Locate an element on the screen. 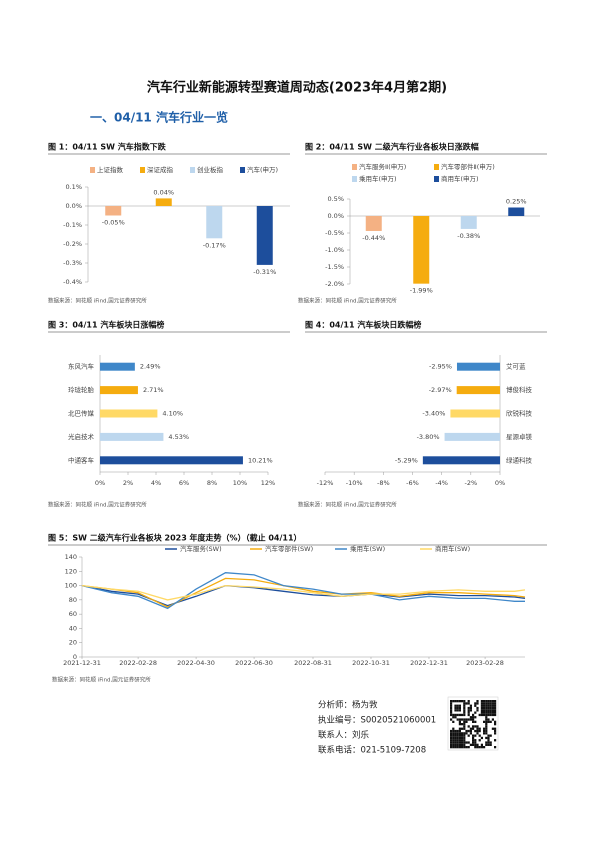 This screenshot has width=595, height=841. legend-label: 创业板指 is located at coordinates (210, 169).